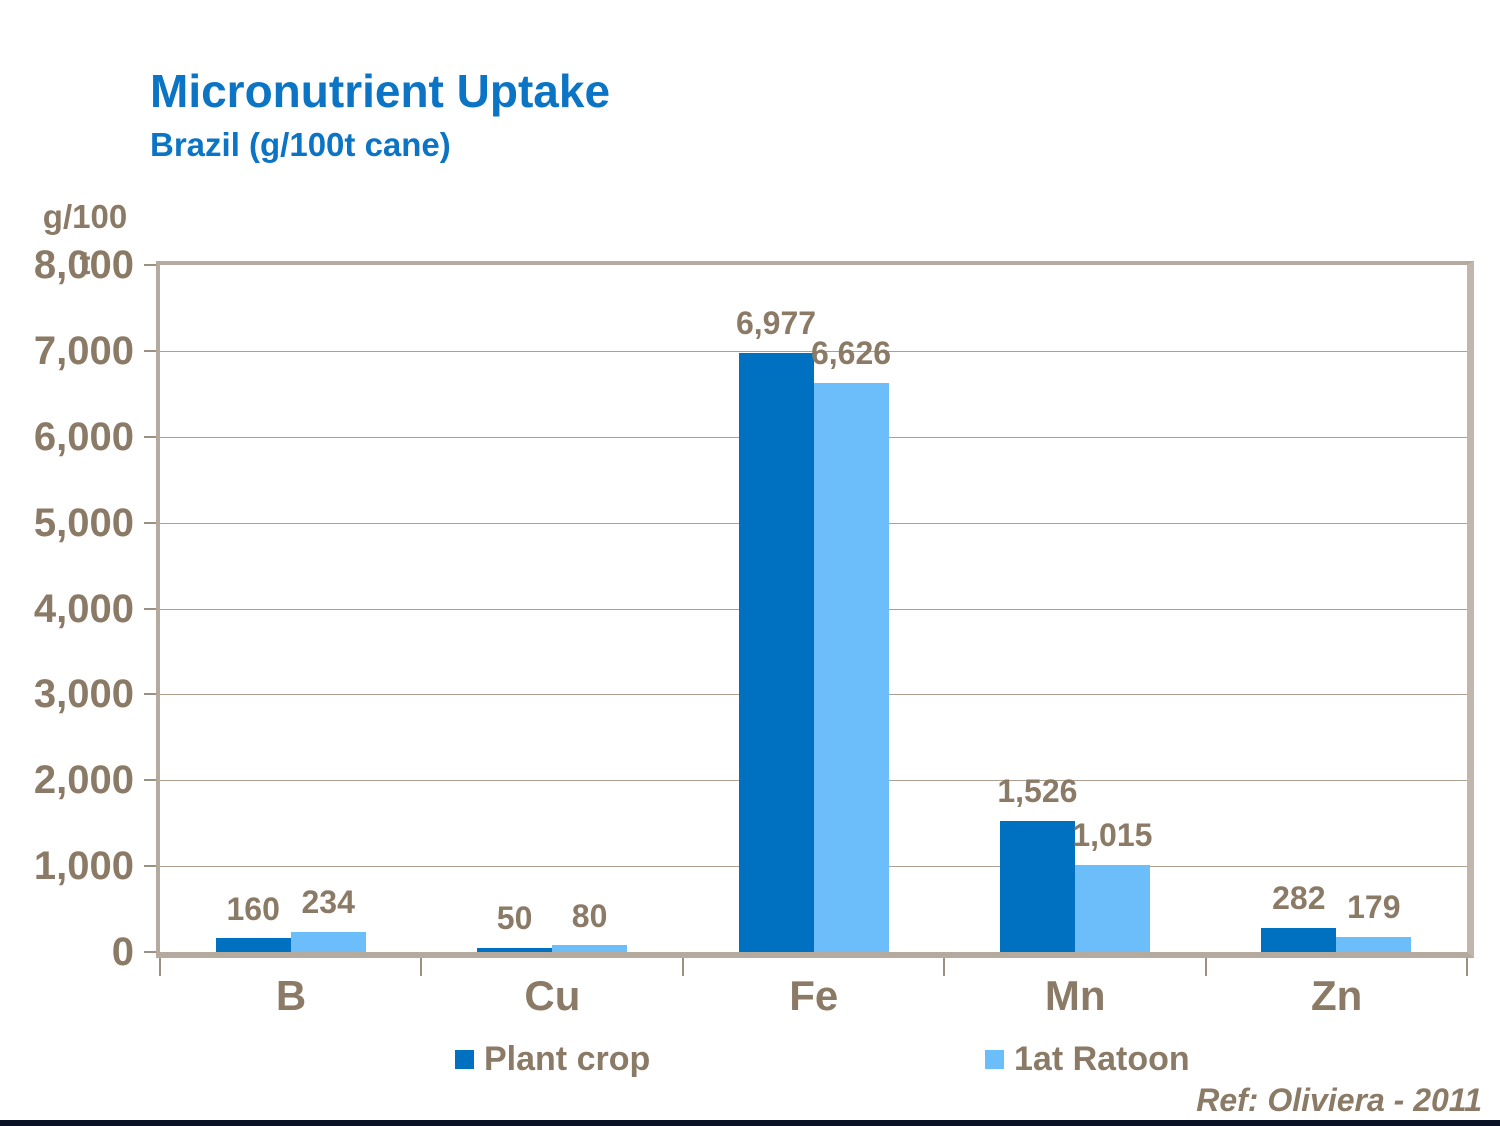 The width and height of the screenshot is (1500, 1126). I want to click on legend-item-ratoon: 1at Ratoon, so click(1087, 1059).